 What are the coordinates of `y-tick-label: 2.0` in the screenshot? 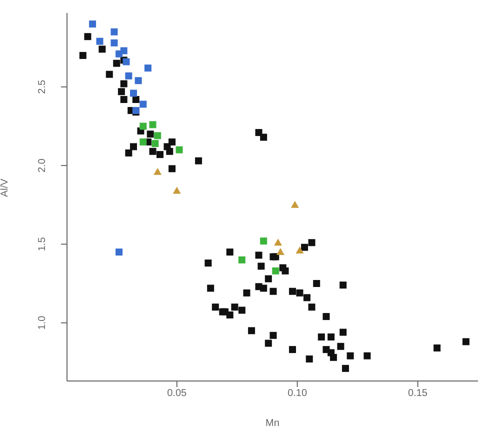 It's located at (42, 165).